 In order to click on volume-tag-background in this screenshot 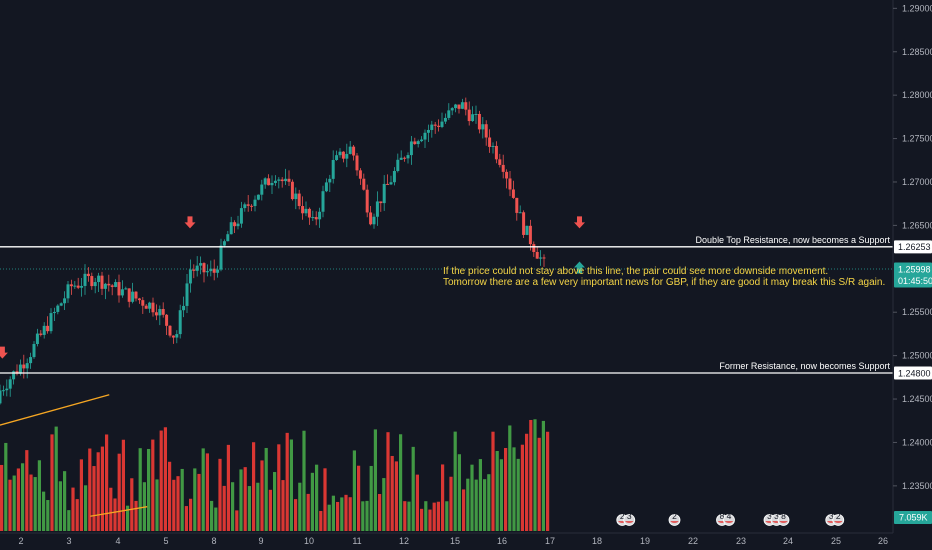, I will do `click(913, 517)`.